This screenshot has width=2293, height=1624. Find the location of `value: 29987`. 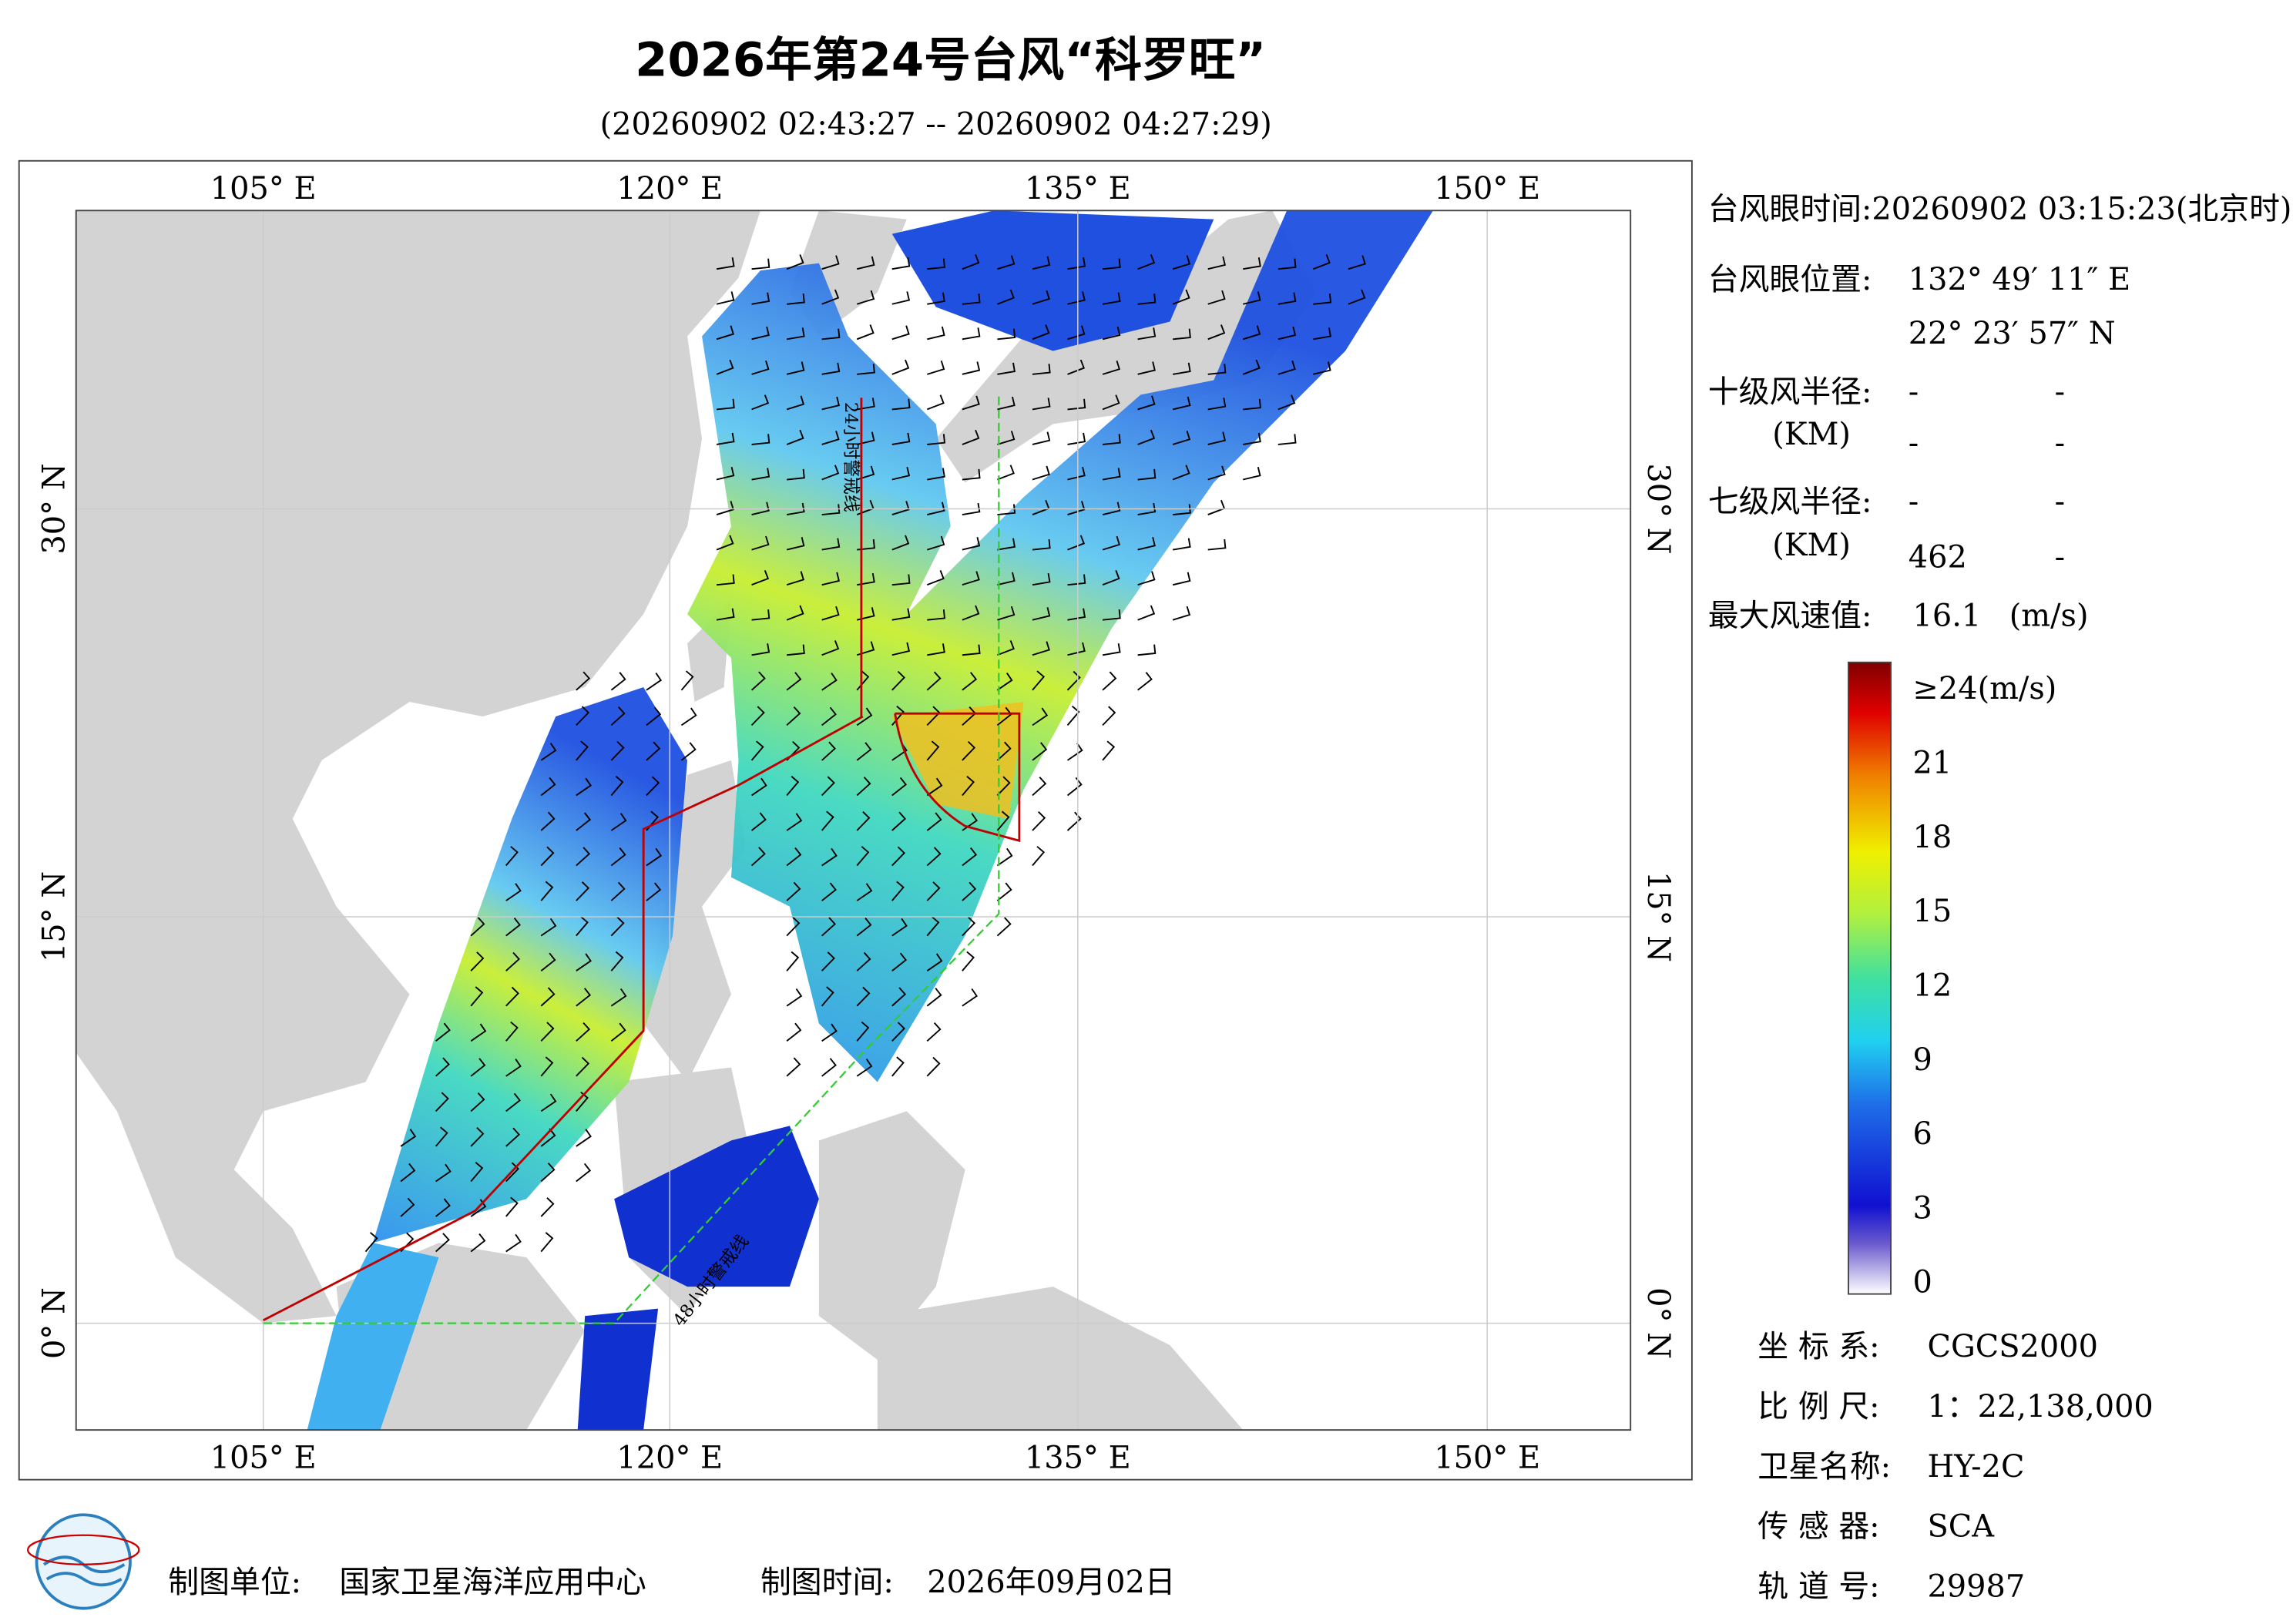

value: 29987 is located at coordinates (1976, 1586).